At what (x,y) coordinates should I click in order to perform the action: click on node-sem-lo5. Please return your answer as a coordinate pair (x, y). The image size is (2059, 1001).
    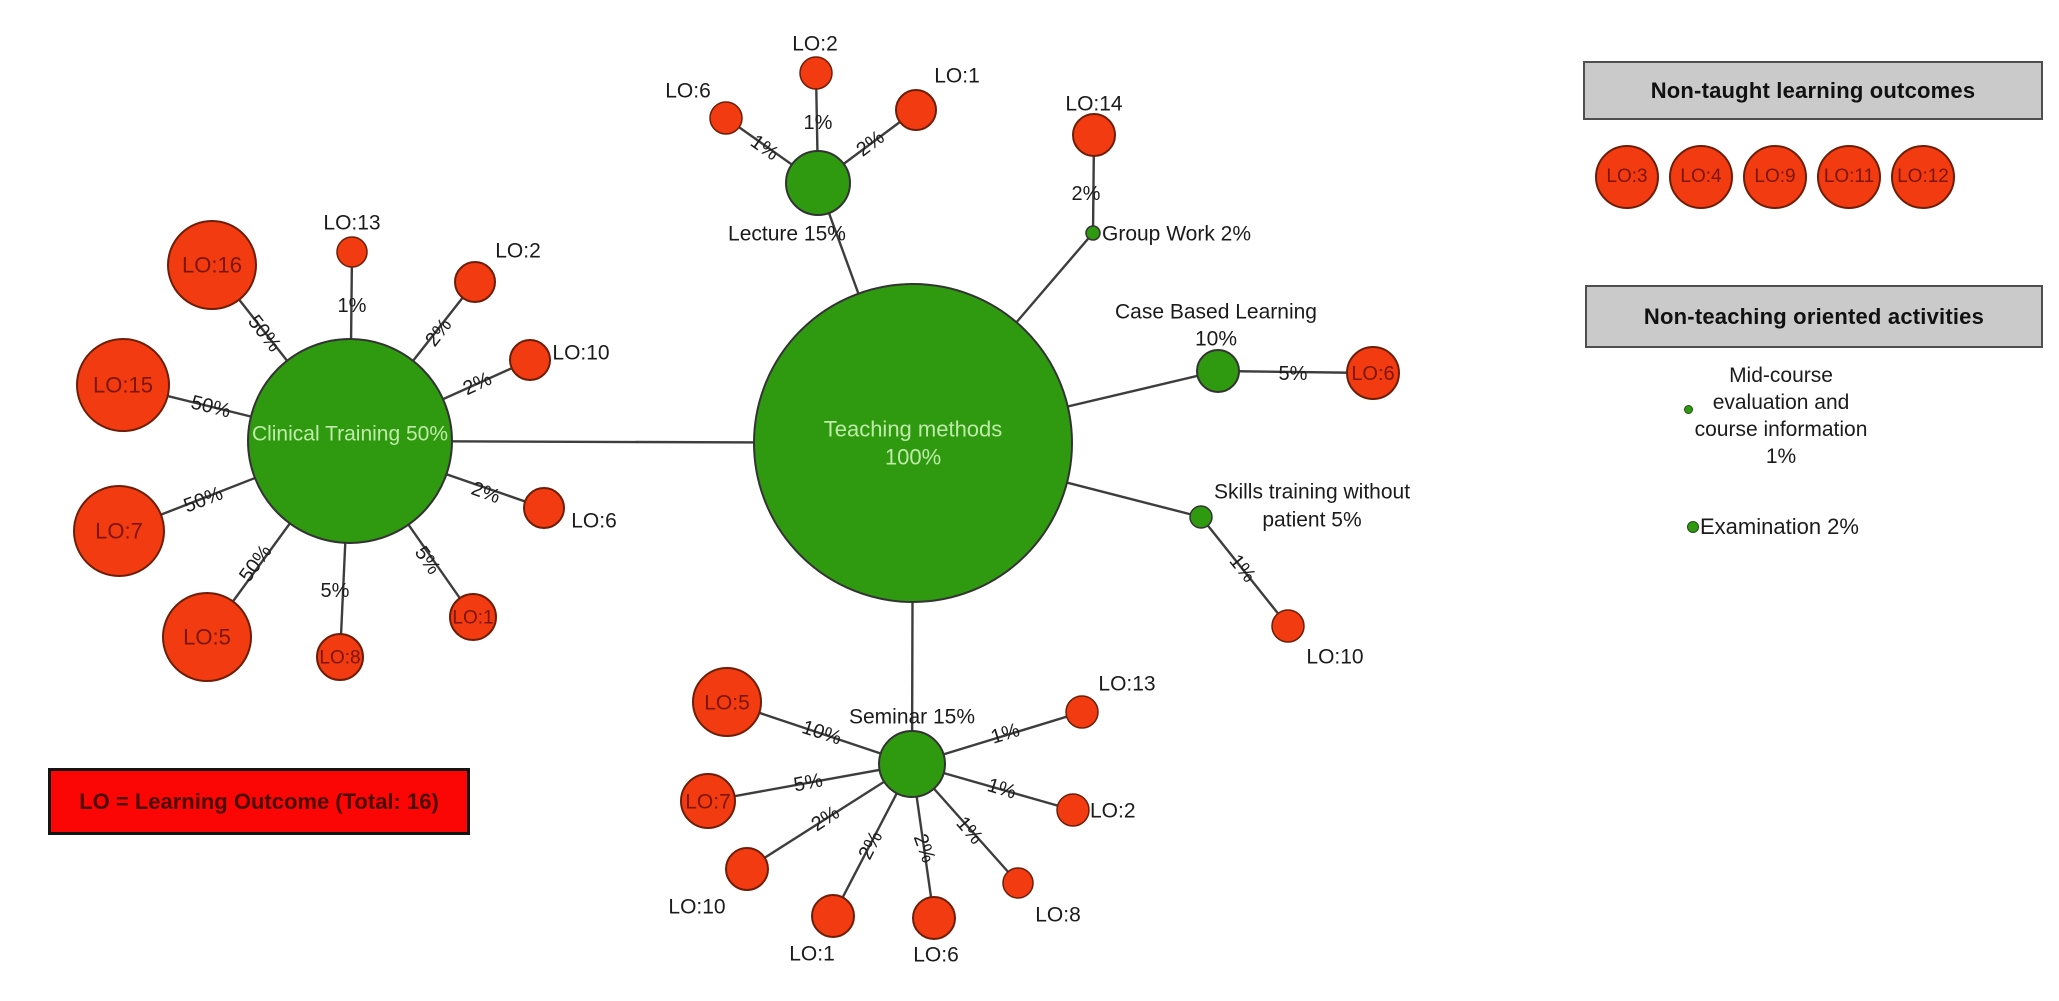
    Looking at the image, I should click on (727, 702).